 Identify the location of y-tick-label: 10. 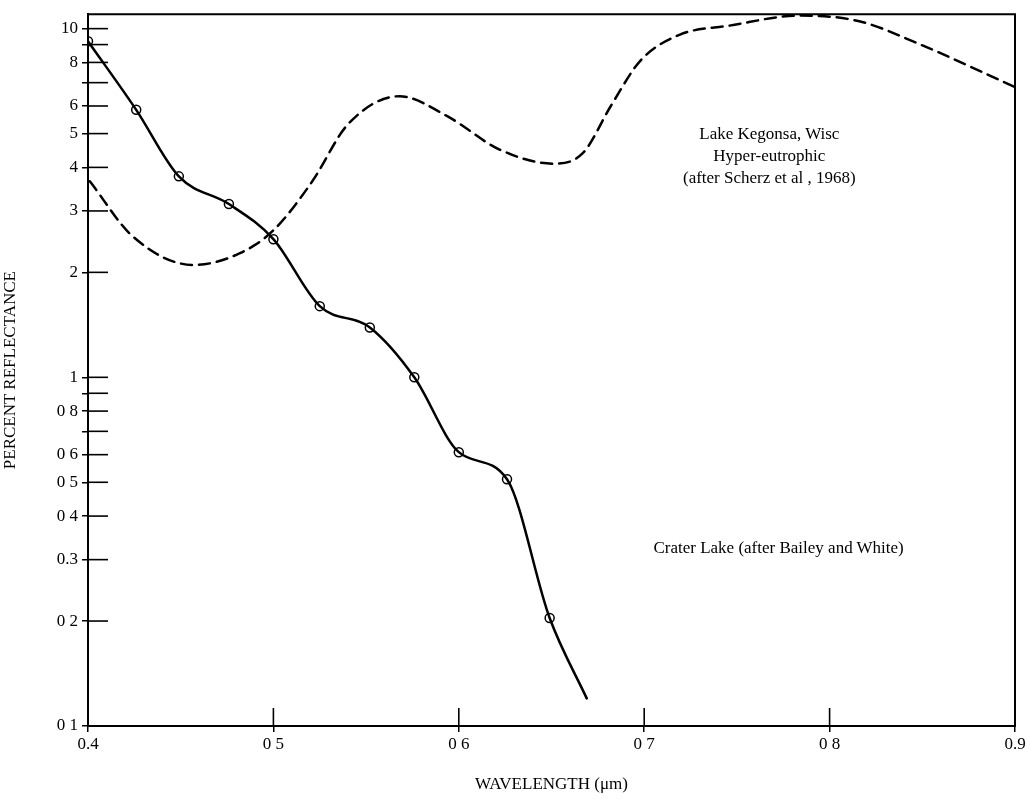
(69, 28).